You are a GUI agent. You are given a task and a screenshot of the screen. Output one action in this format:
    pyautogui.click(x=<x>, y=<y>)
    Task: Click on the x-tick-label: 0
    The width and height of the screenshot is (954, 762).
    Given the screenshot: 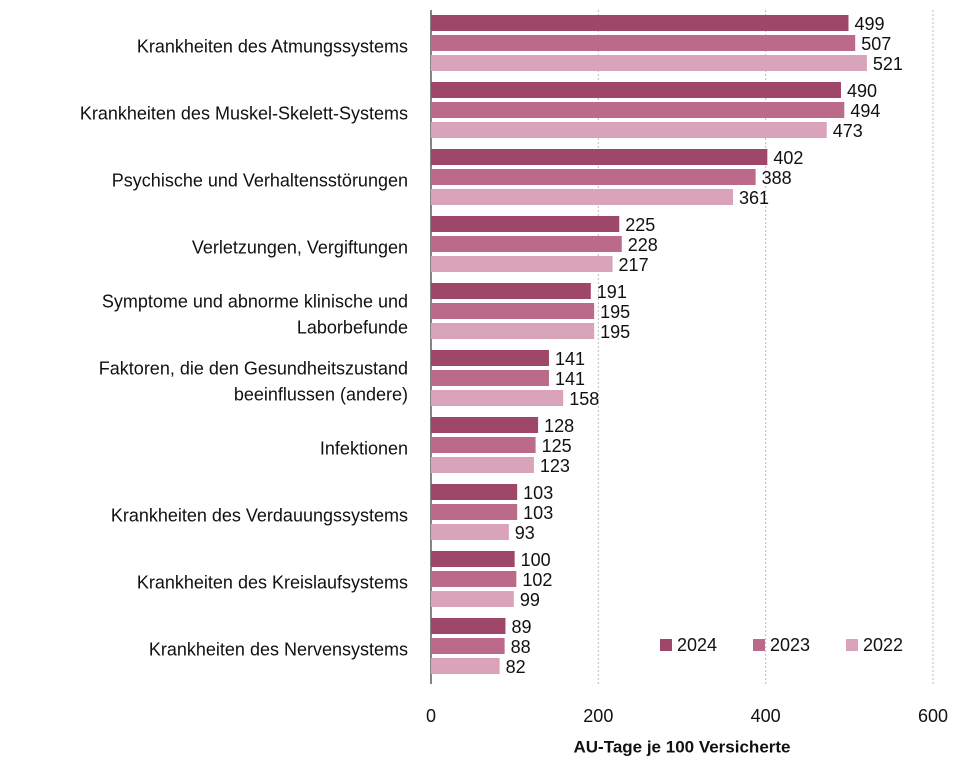 What is the action you would take?
    pyautogui.click(x=431, y=716)
    